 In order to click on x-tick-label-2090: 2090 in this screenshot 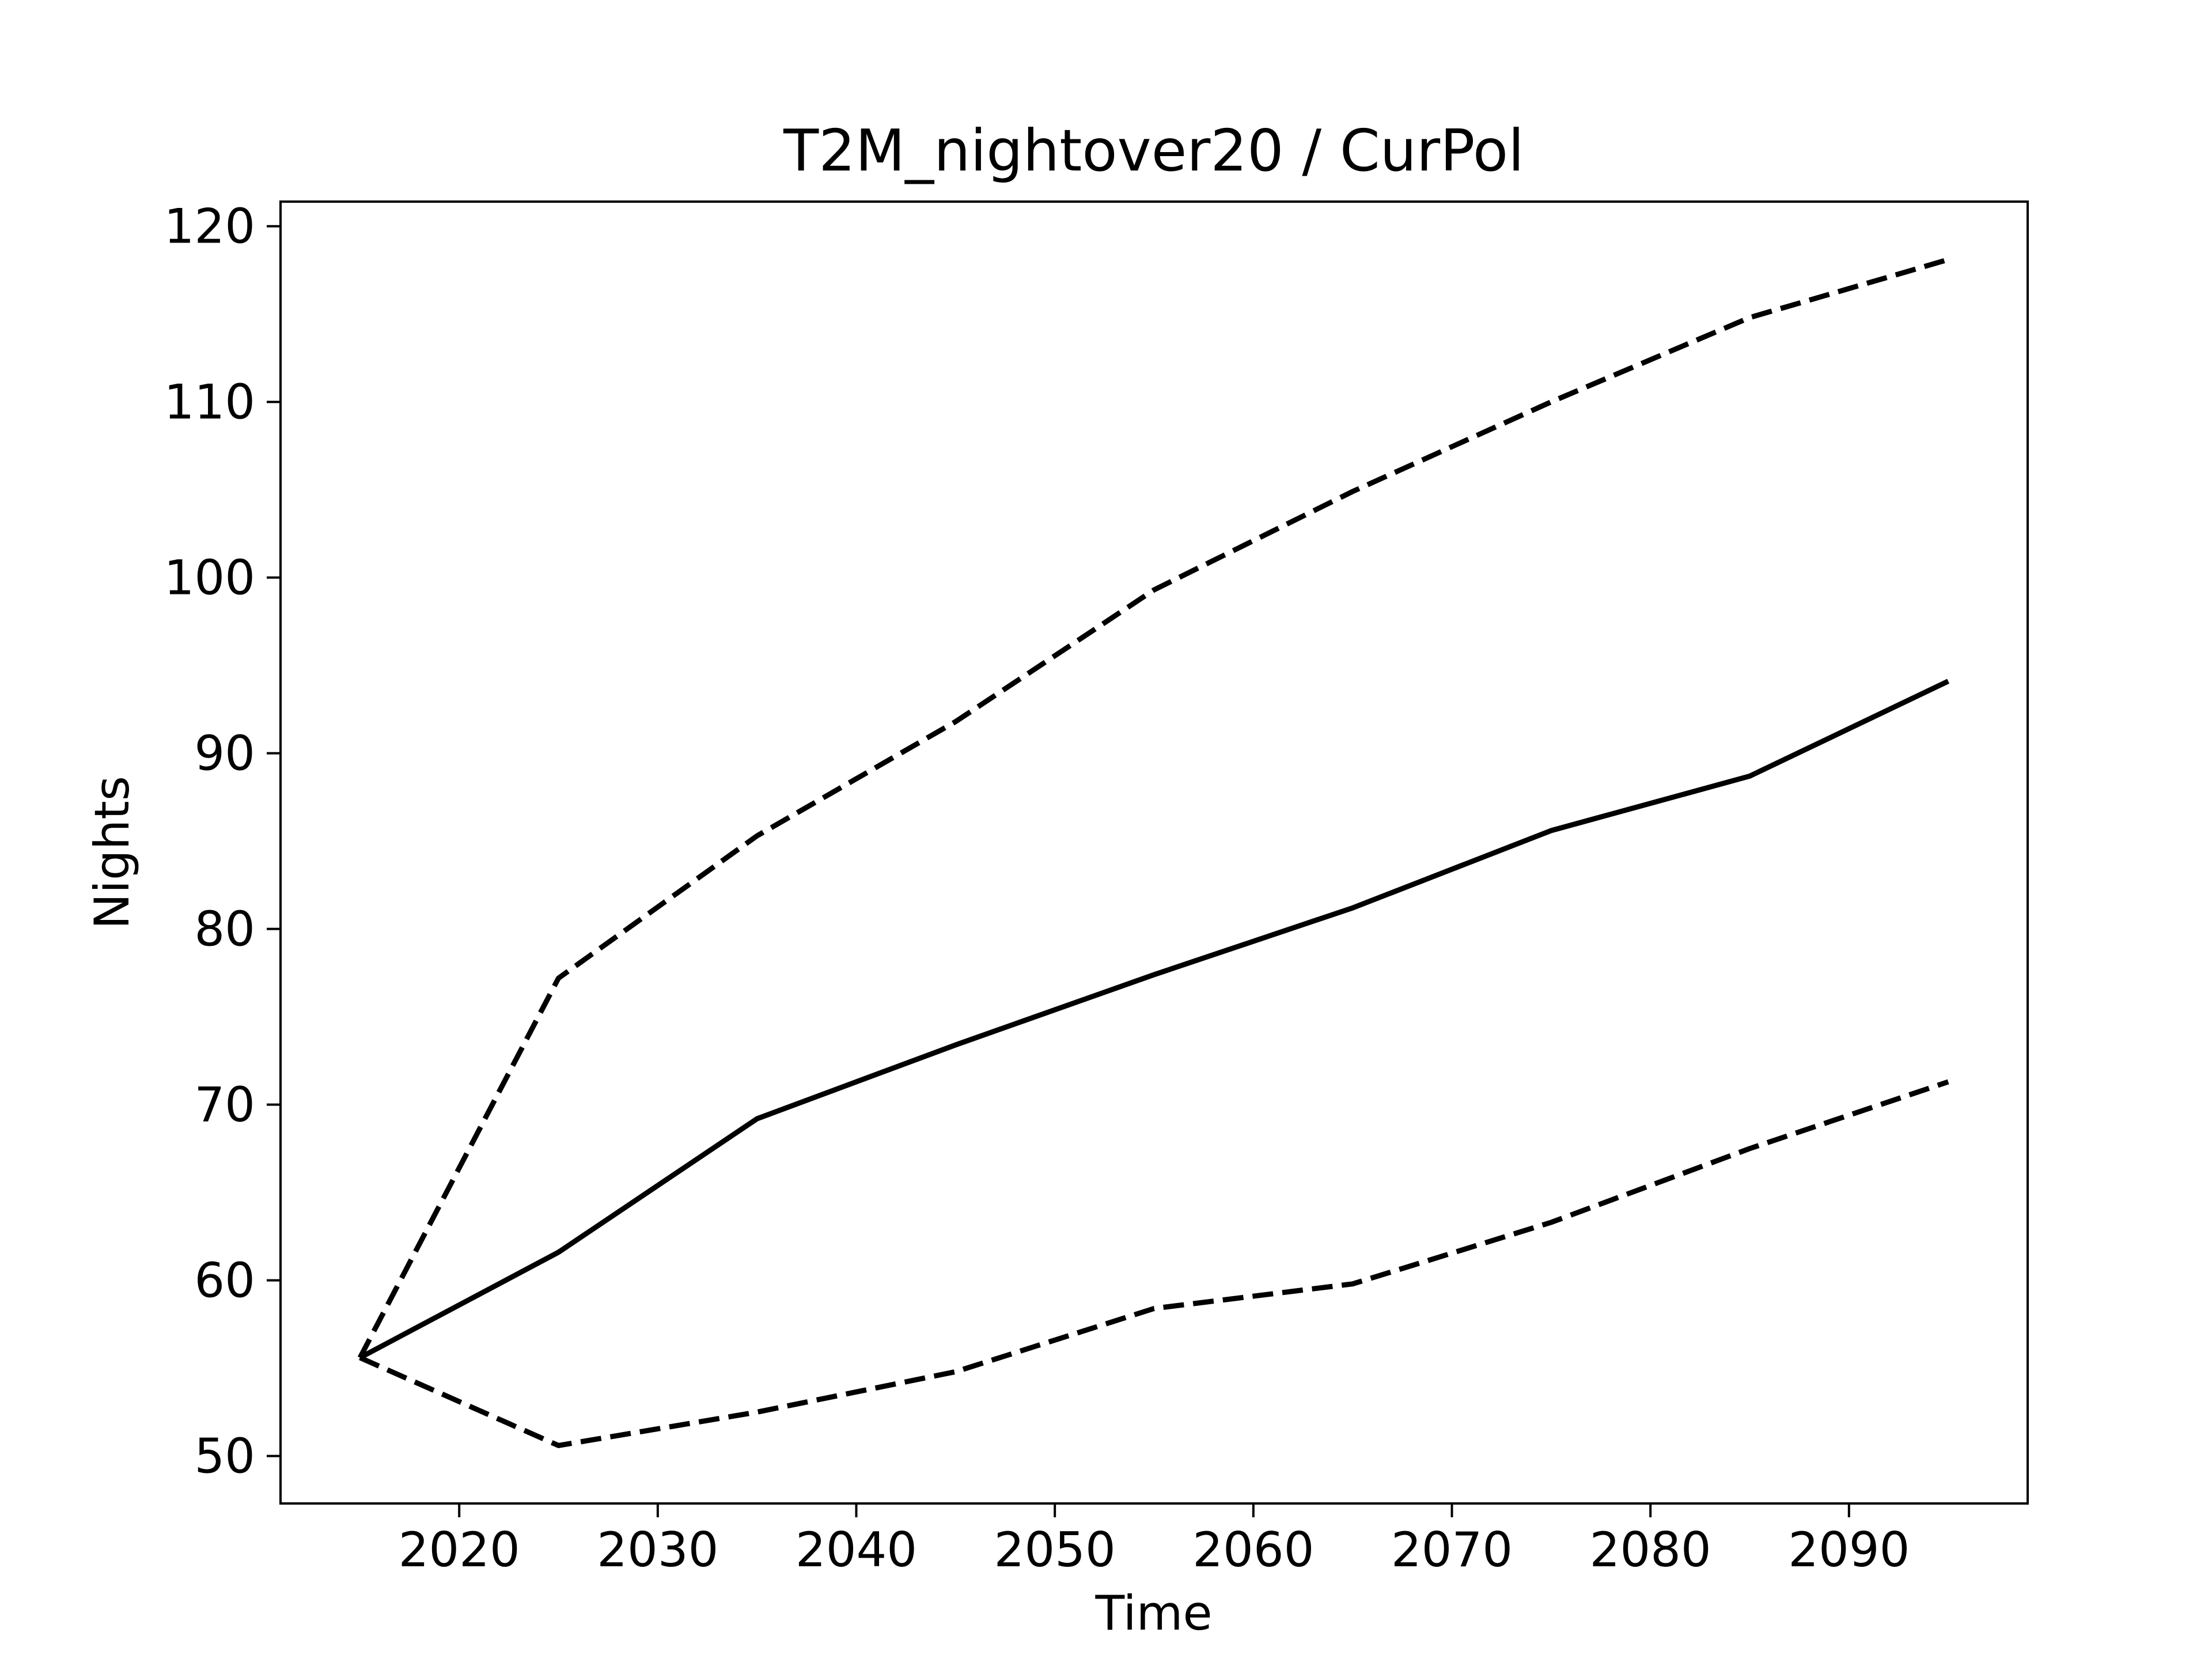, I will do `click(1849, 1550)`.